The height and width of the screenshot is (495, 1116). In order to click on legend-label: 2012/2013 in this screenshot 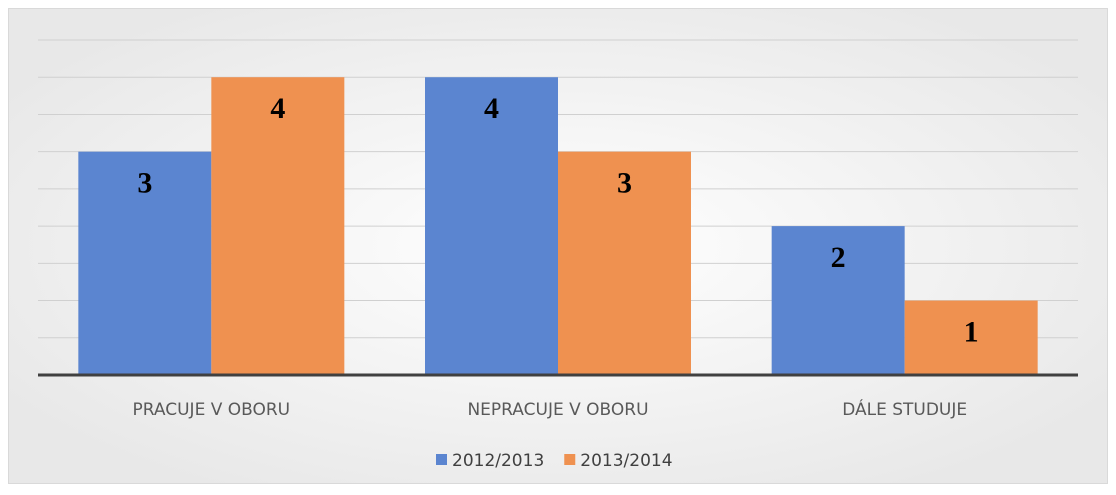, I will do `click(498, 461)`.